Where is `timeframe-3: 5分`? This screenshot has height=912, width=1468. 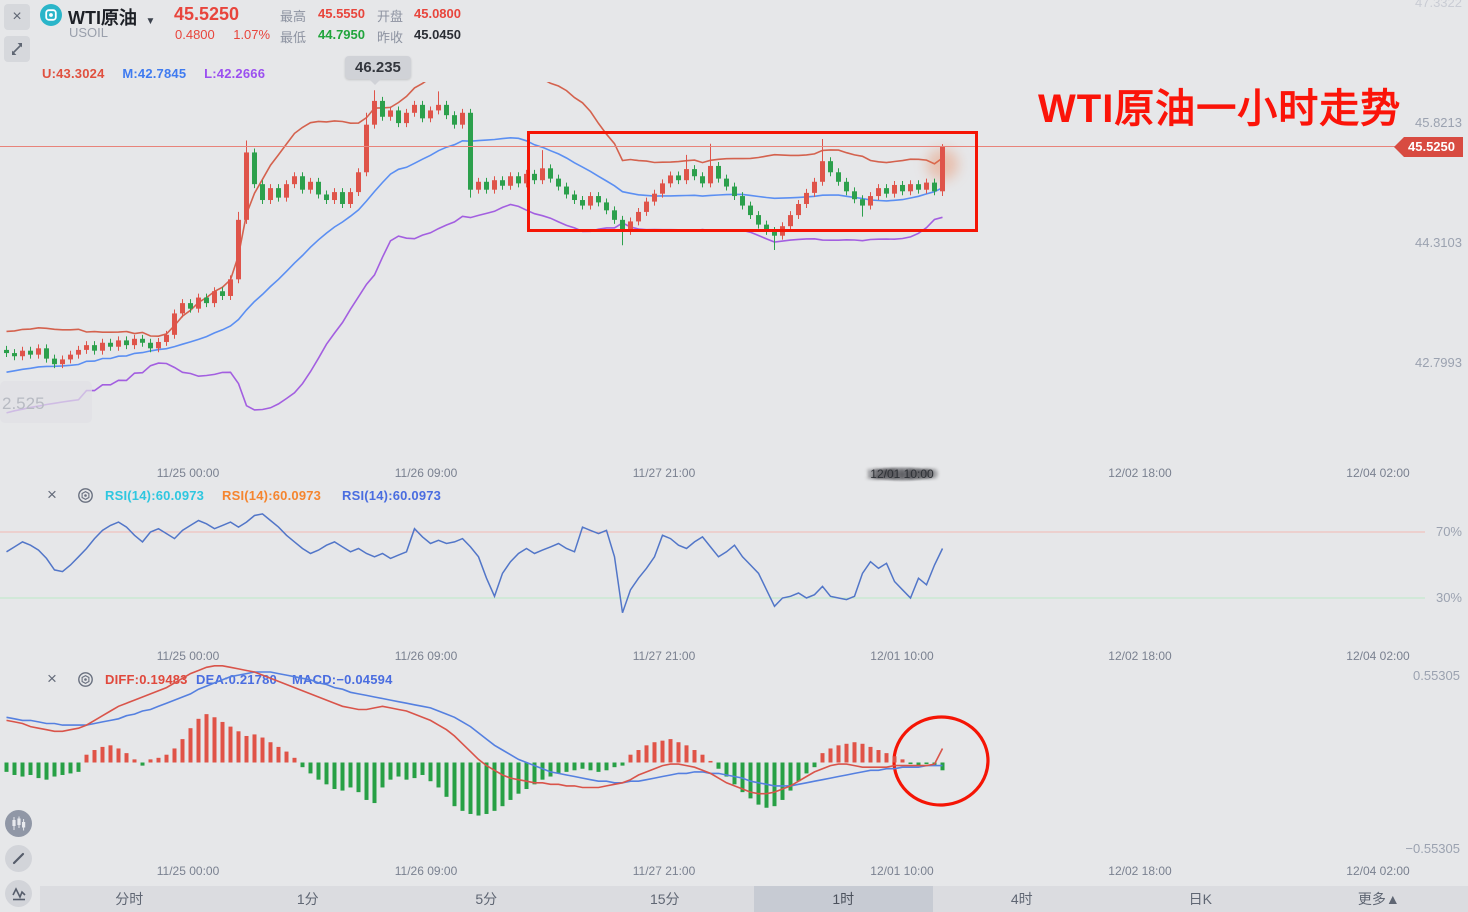 timeframe-3: 5分 is located at coordinates (486, 899).